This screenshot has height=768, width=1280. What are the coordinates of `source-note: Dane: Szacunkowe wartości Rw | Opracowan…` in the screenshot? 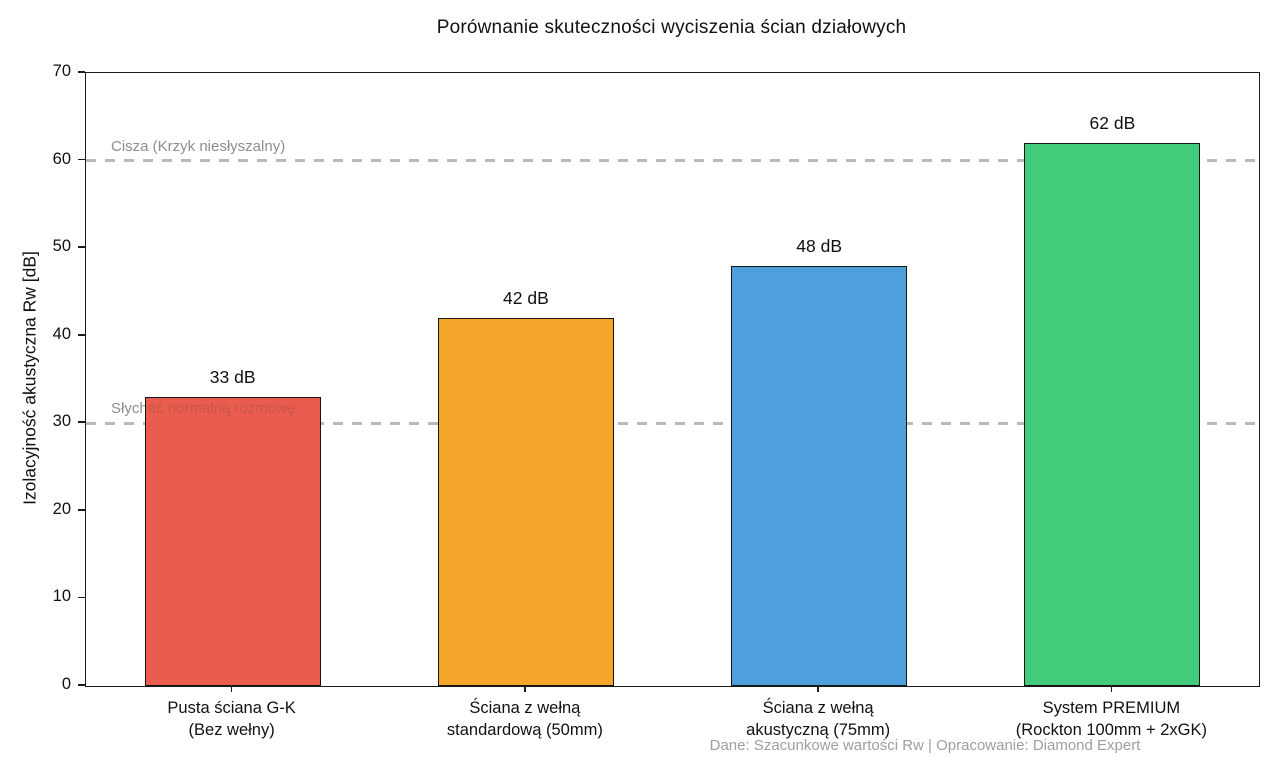 It's located at (925, 745).